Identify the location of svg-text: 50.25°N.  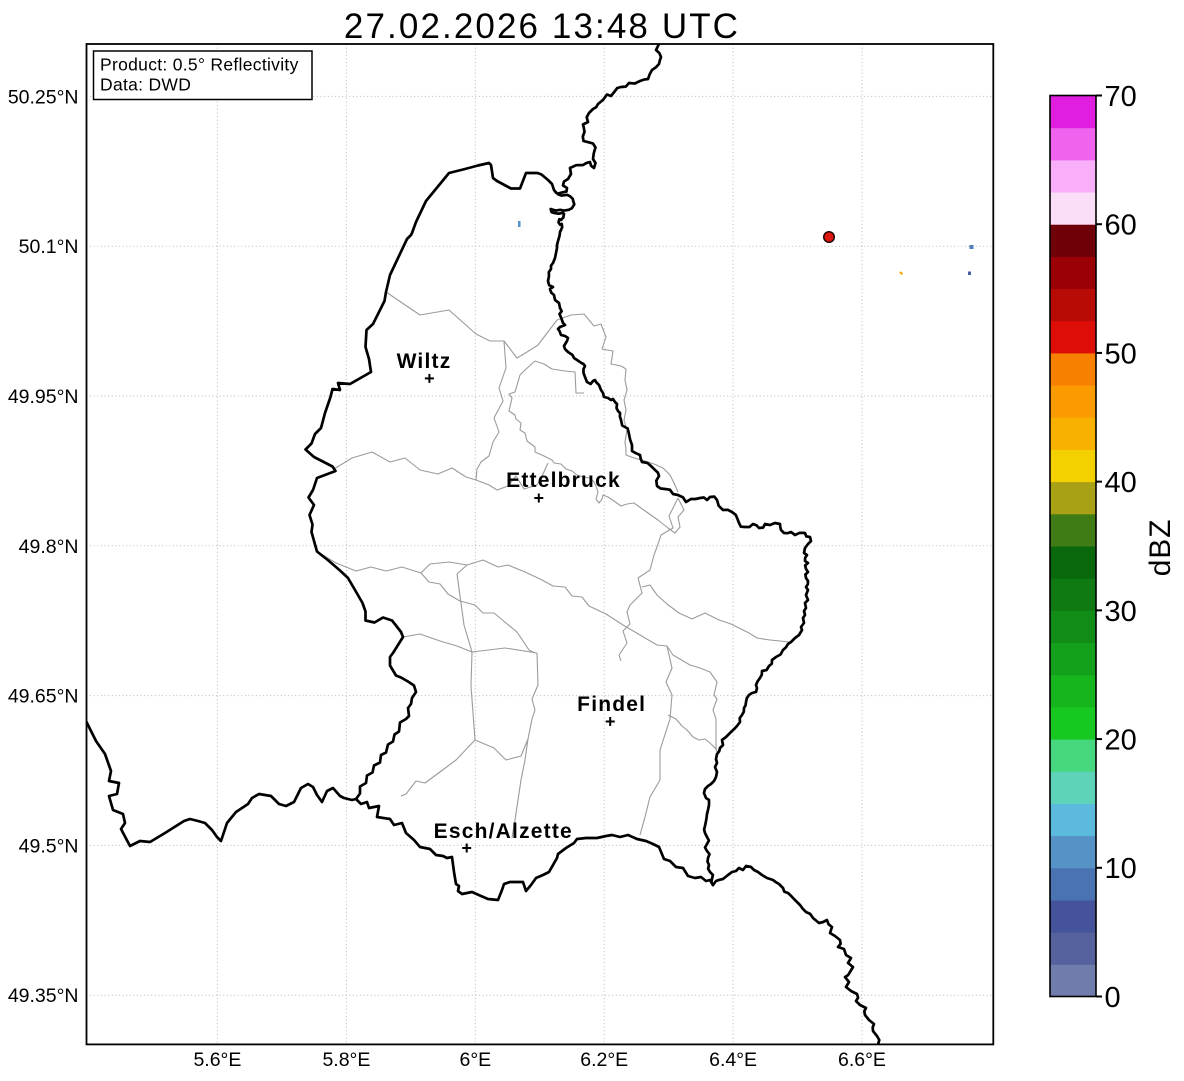
(43, 97).